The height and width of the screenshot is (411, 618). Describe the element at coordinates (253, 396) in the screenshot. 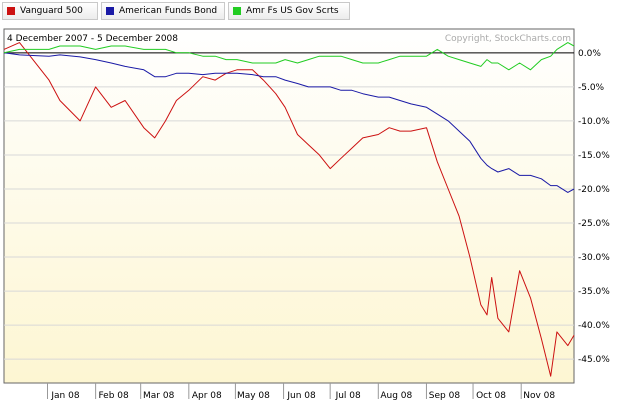

I see `x-tick-label: May 08` at that location.